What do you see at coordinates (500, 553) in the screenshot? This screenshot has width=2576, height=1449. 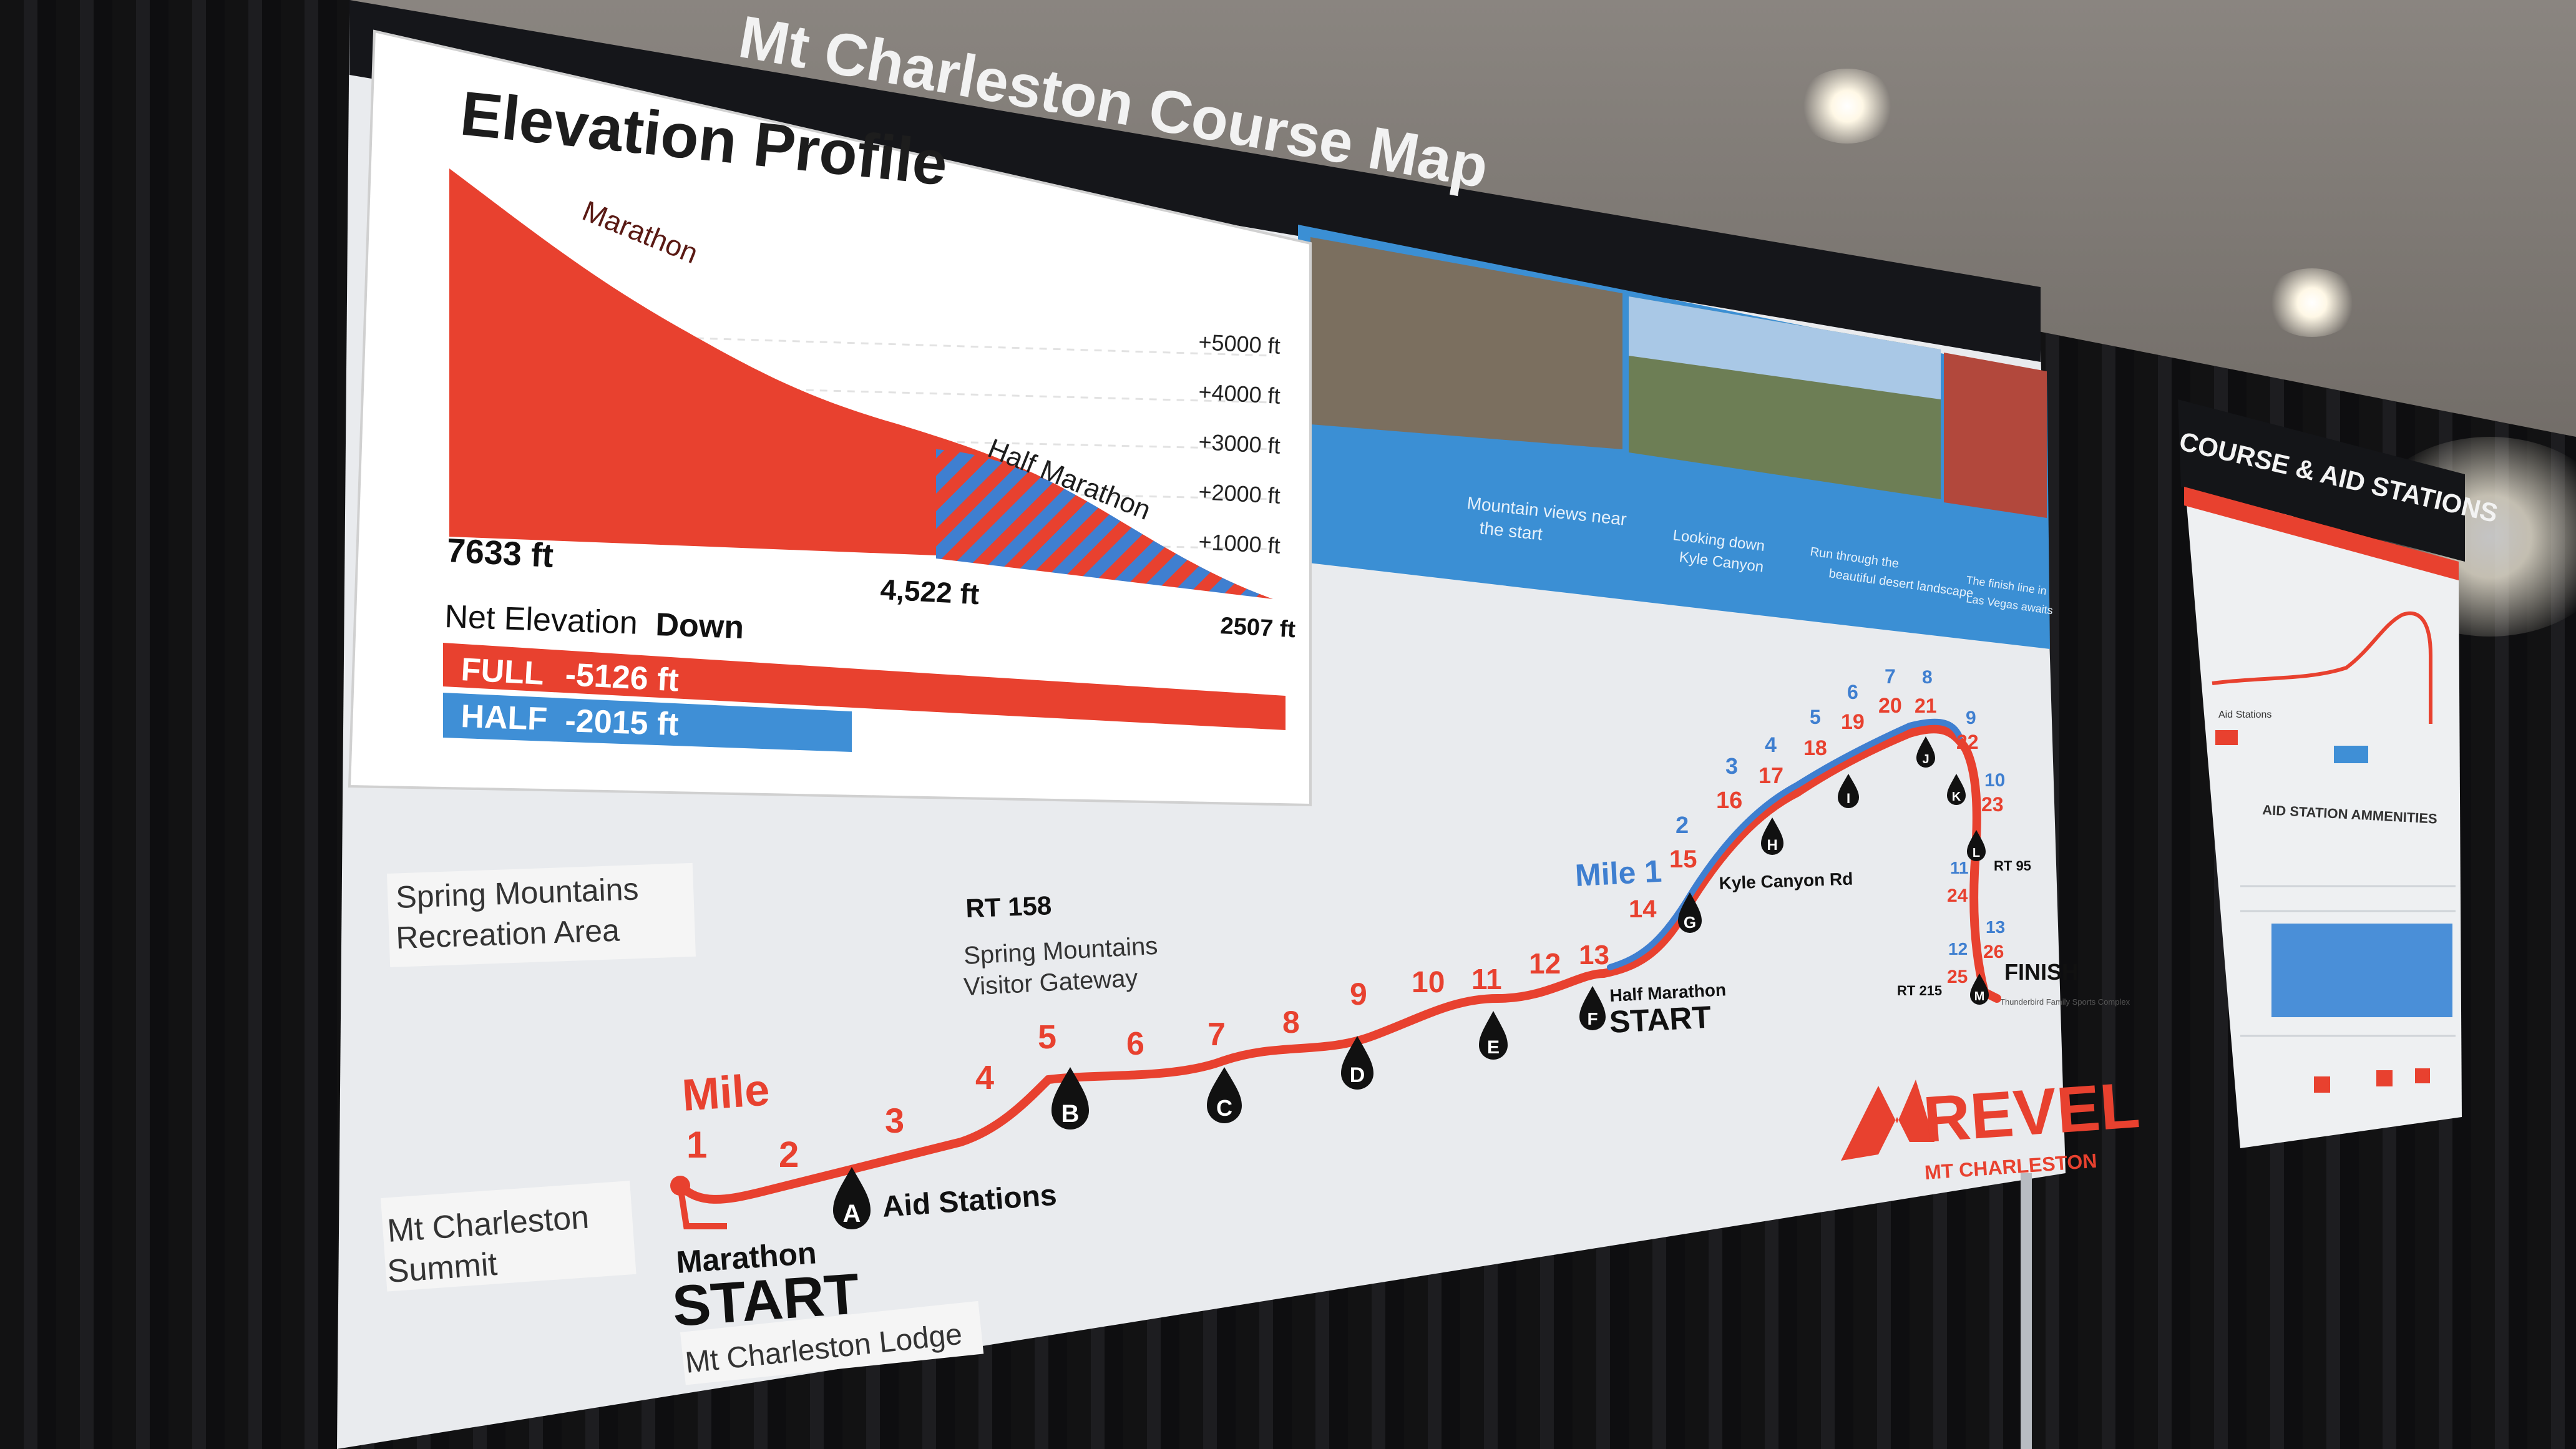 I see `start-elevation: 7633 ft` at bounding box center [500, 553].